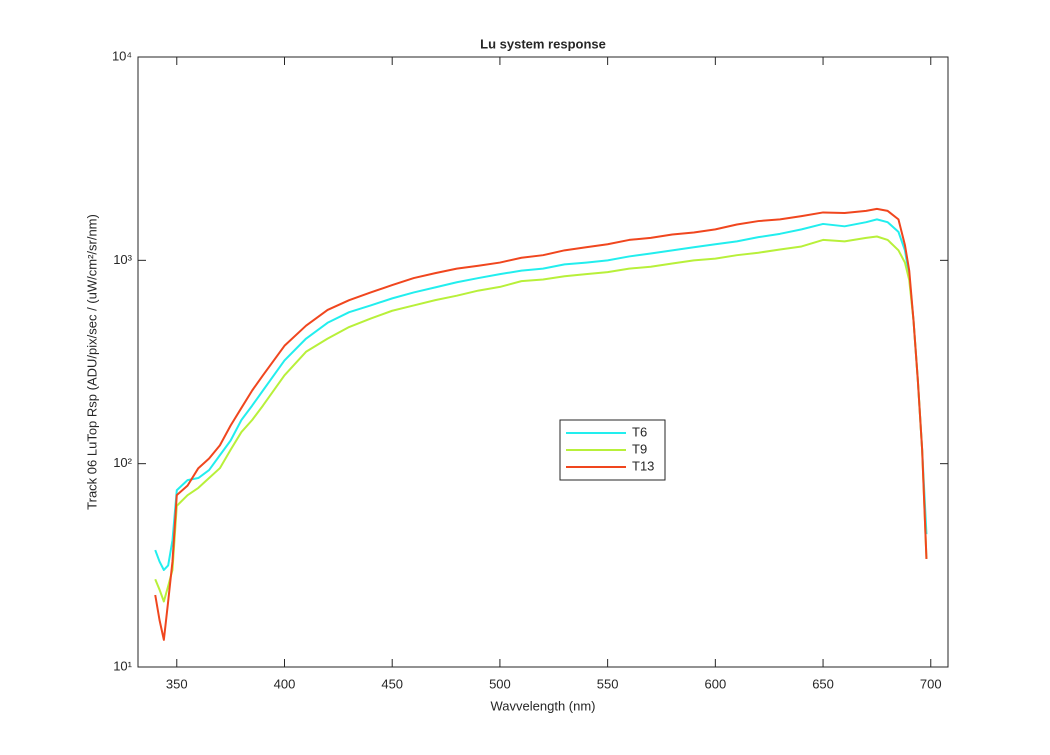  Describe the element at coordinates (823, 683) in the screenshot. I see `x-tick-label: 650` at that location.